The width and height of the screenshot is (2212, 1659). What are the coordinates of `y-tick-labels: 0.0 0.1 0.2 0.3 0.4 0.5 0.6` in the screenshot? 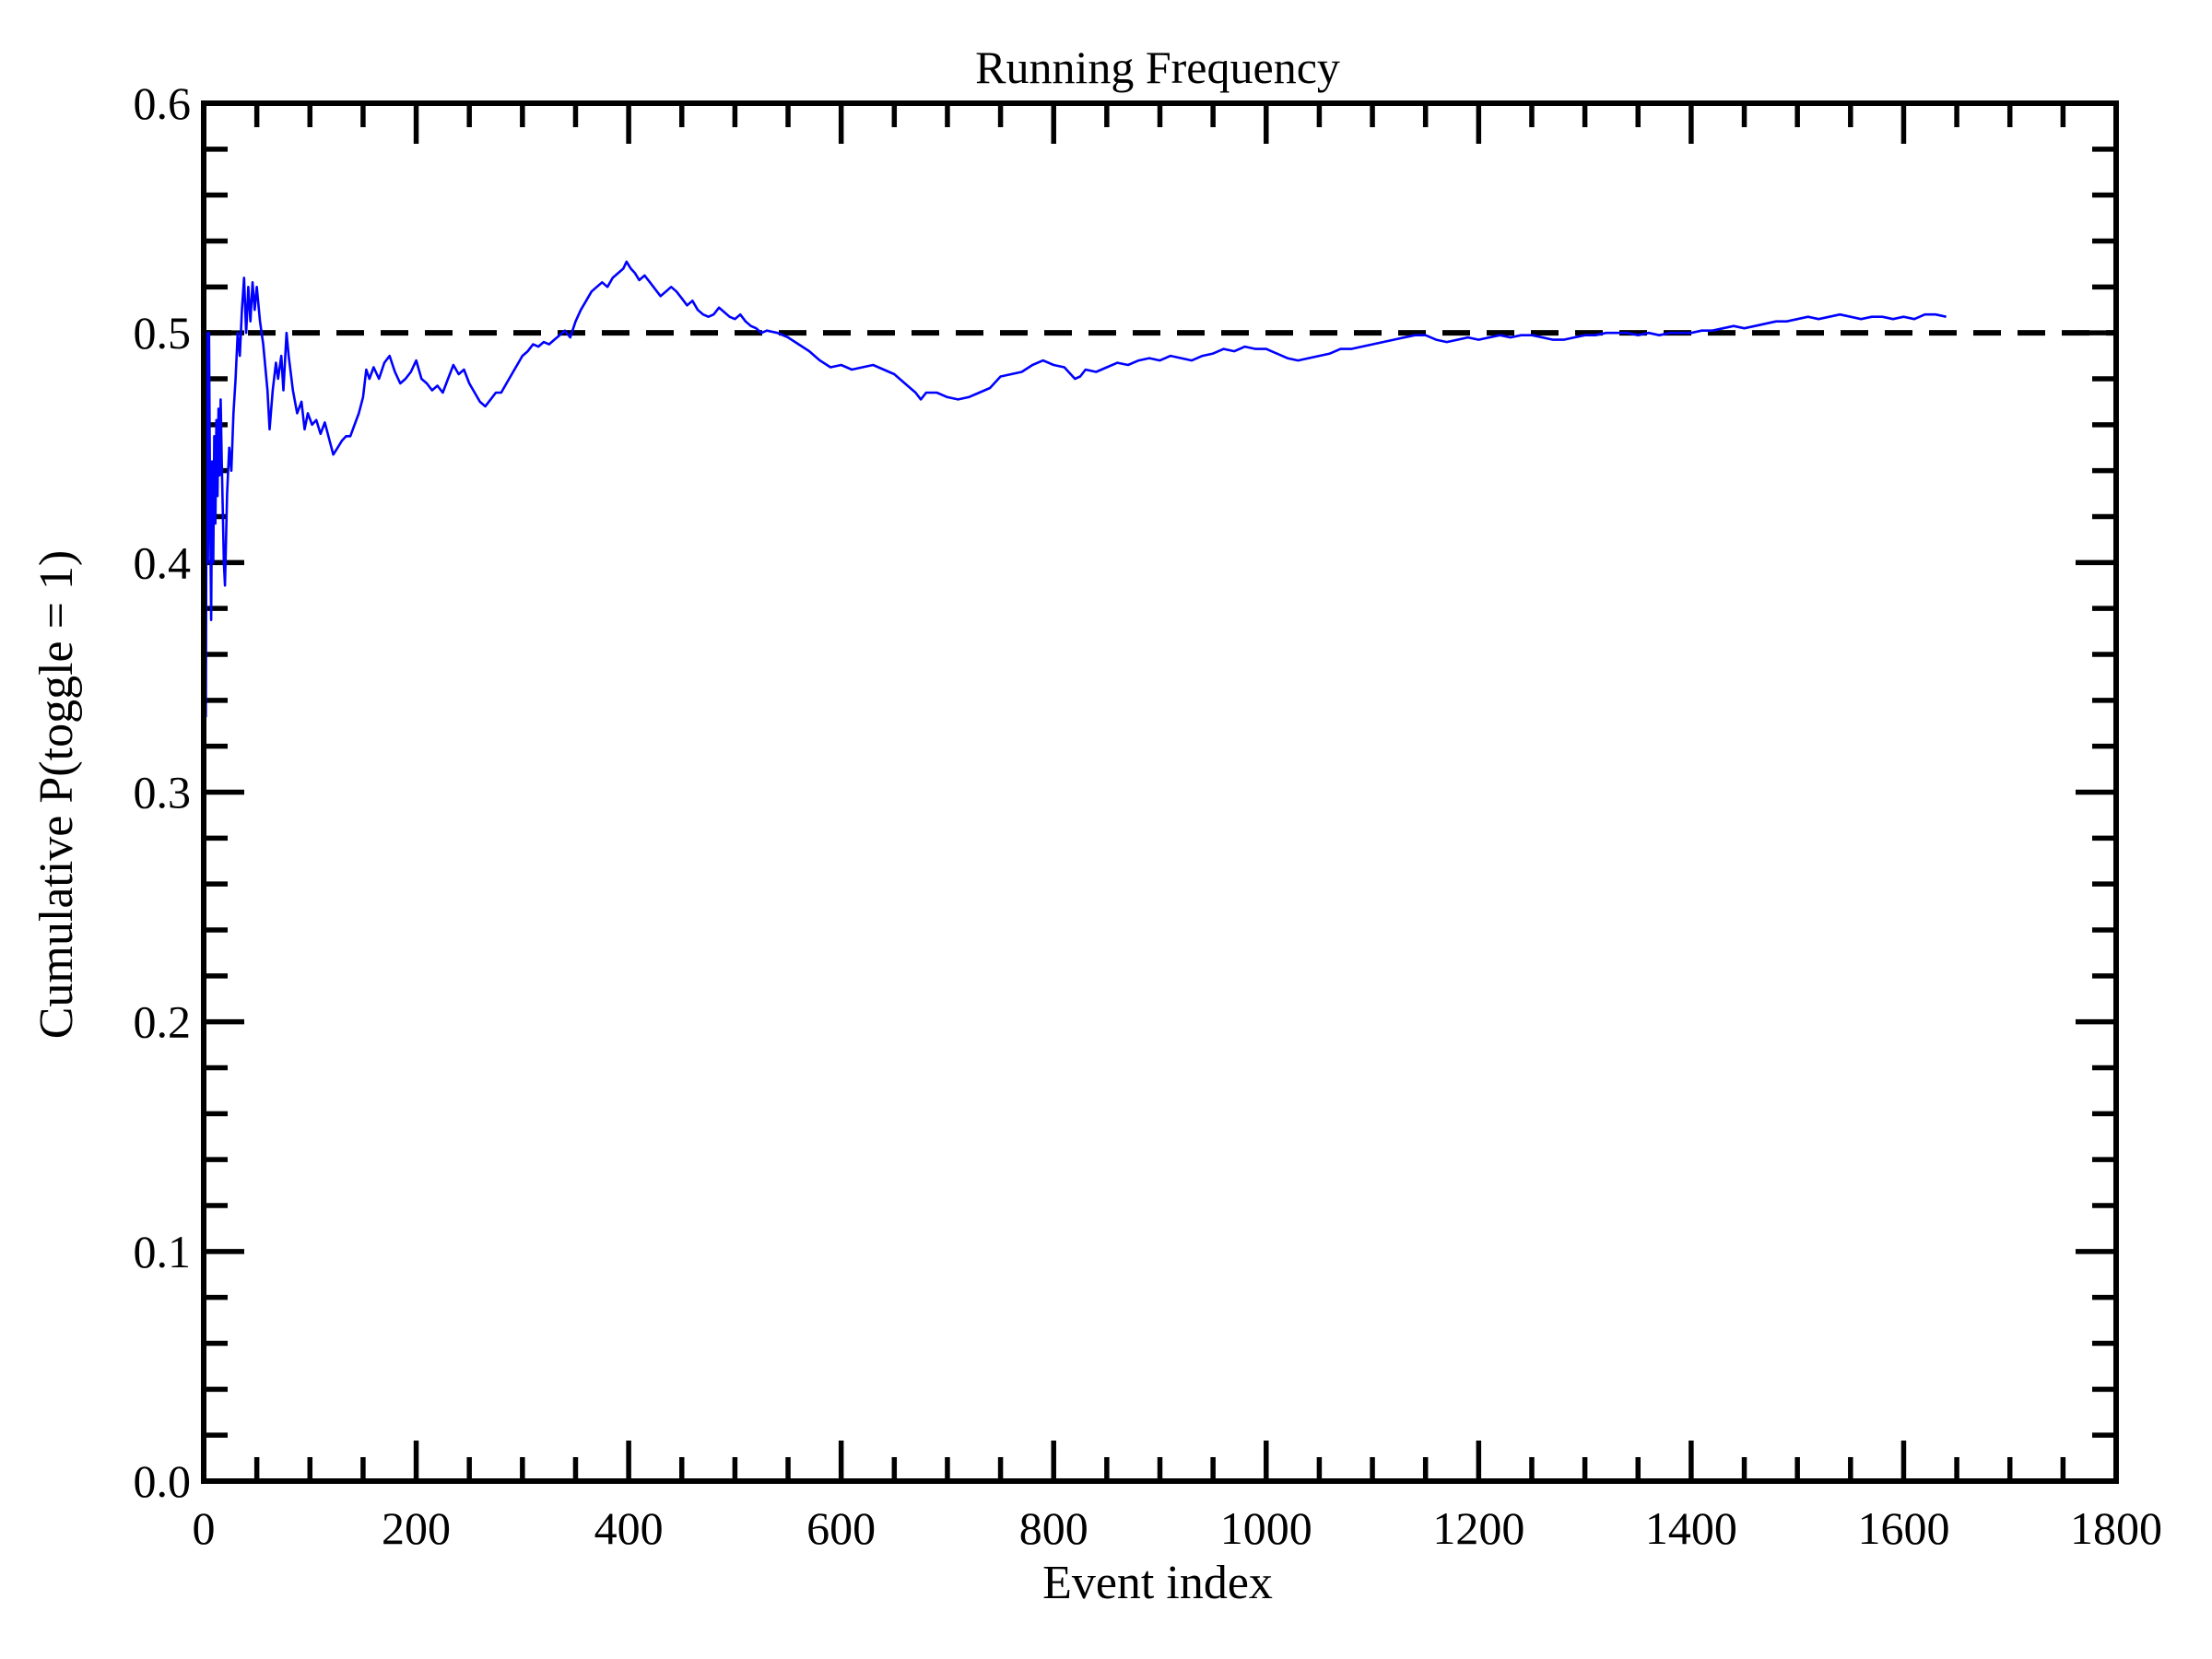 It's located at (163, 792).